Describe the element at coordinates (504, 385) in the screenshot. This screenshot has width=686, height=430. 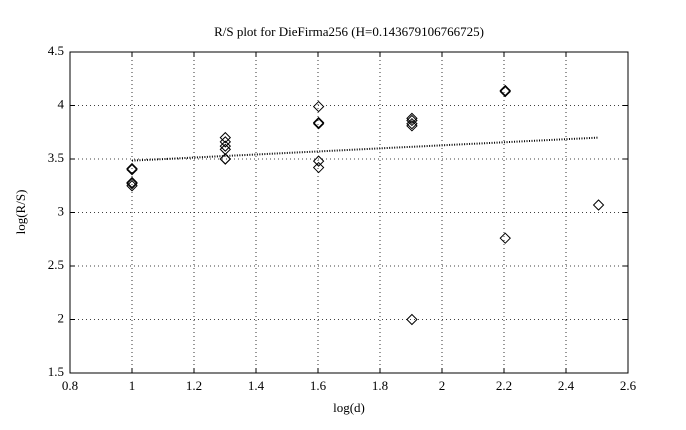
I see `x-tick-label: 2.2` at that location.